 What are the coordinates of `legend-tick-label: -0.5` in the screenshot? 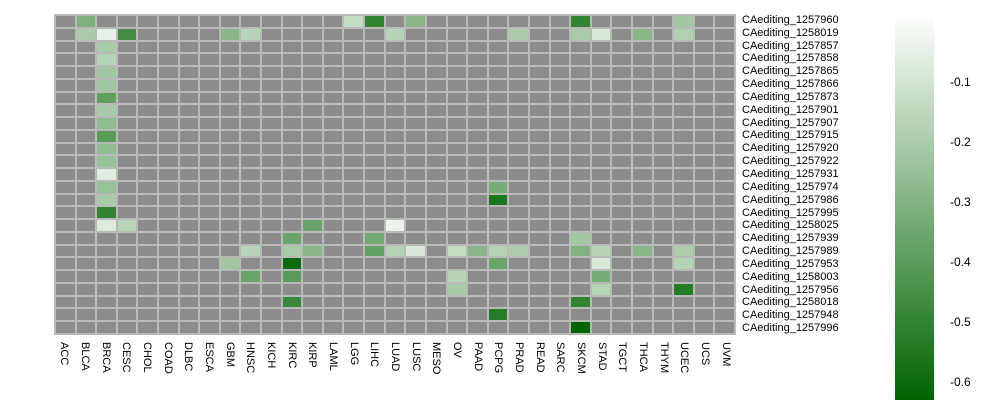 It's located at (960, 322).